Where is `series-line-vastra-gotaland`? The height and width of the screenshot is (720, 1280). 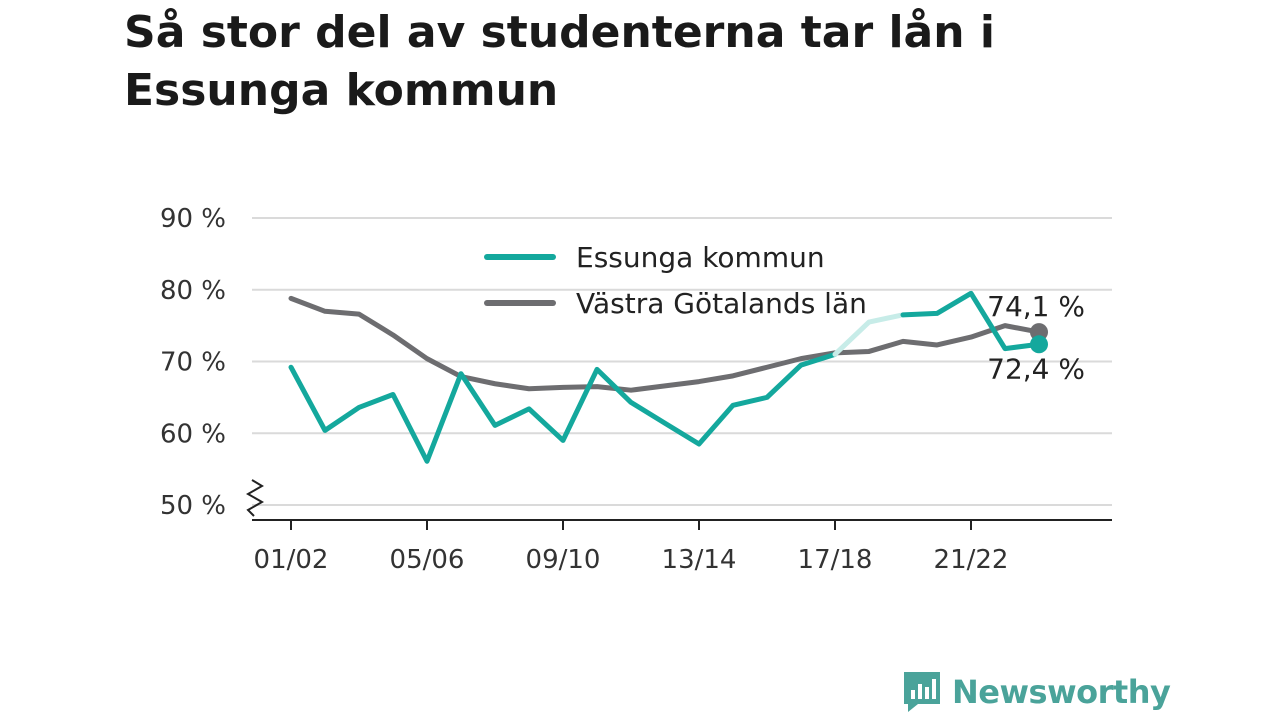
series-line-vastra-gotaland is located at coordinates (665, 344).